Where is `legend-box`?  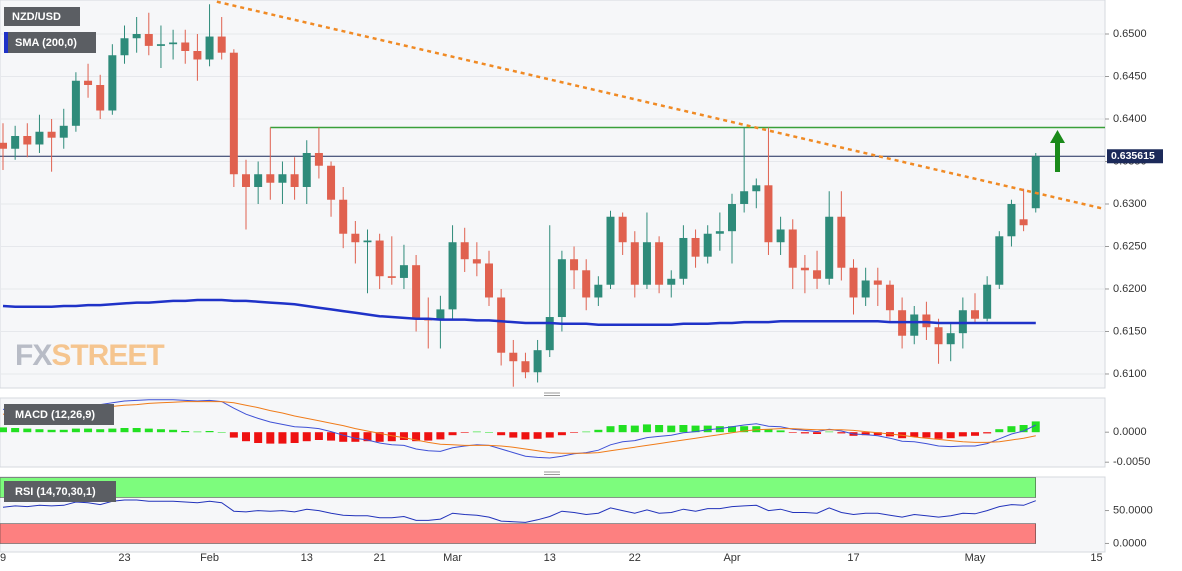 legend-box is located at coordinates (50, 42).